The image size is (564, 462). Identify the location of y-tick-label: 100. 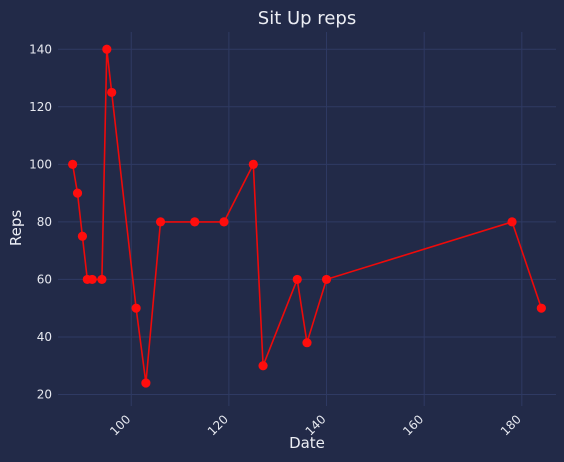
(40, 164).